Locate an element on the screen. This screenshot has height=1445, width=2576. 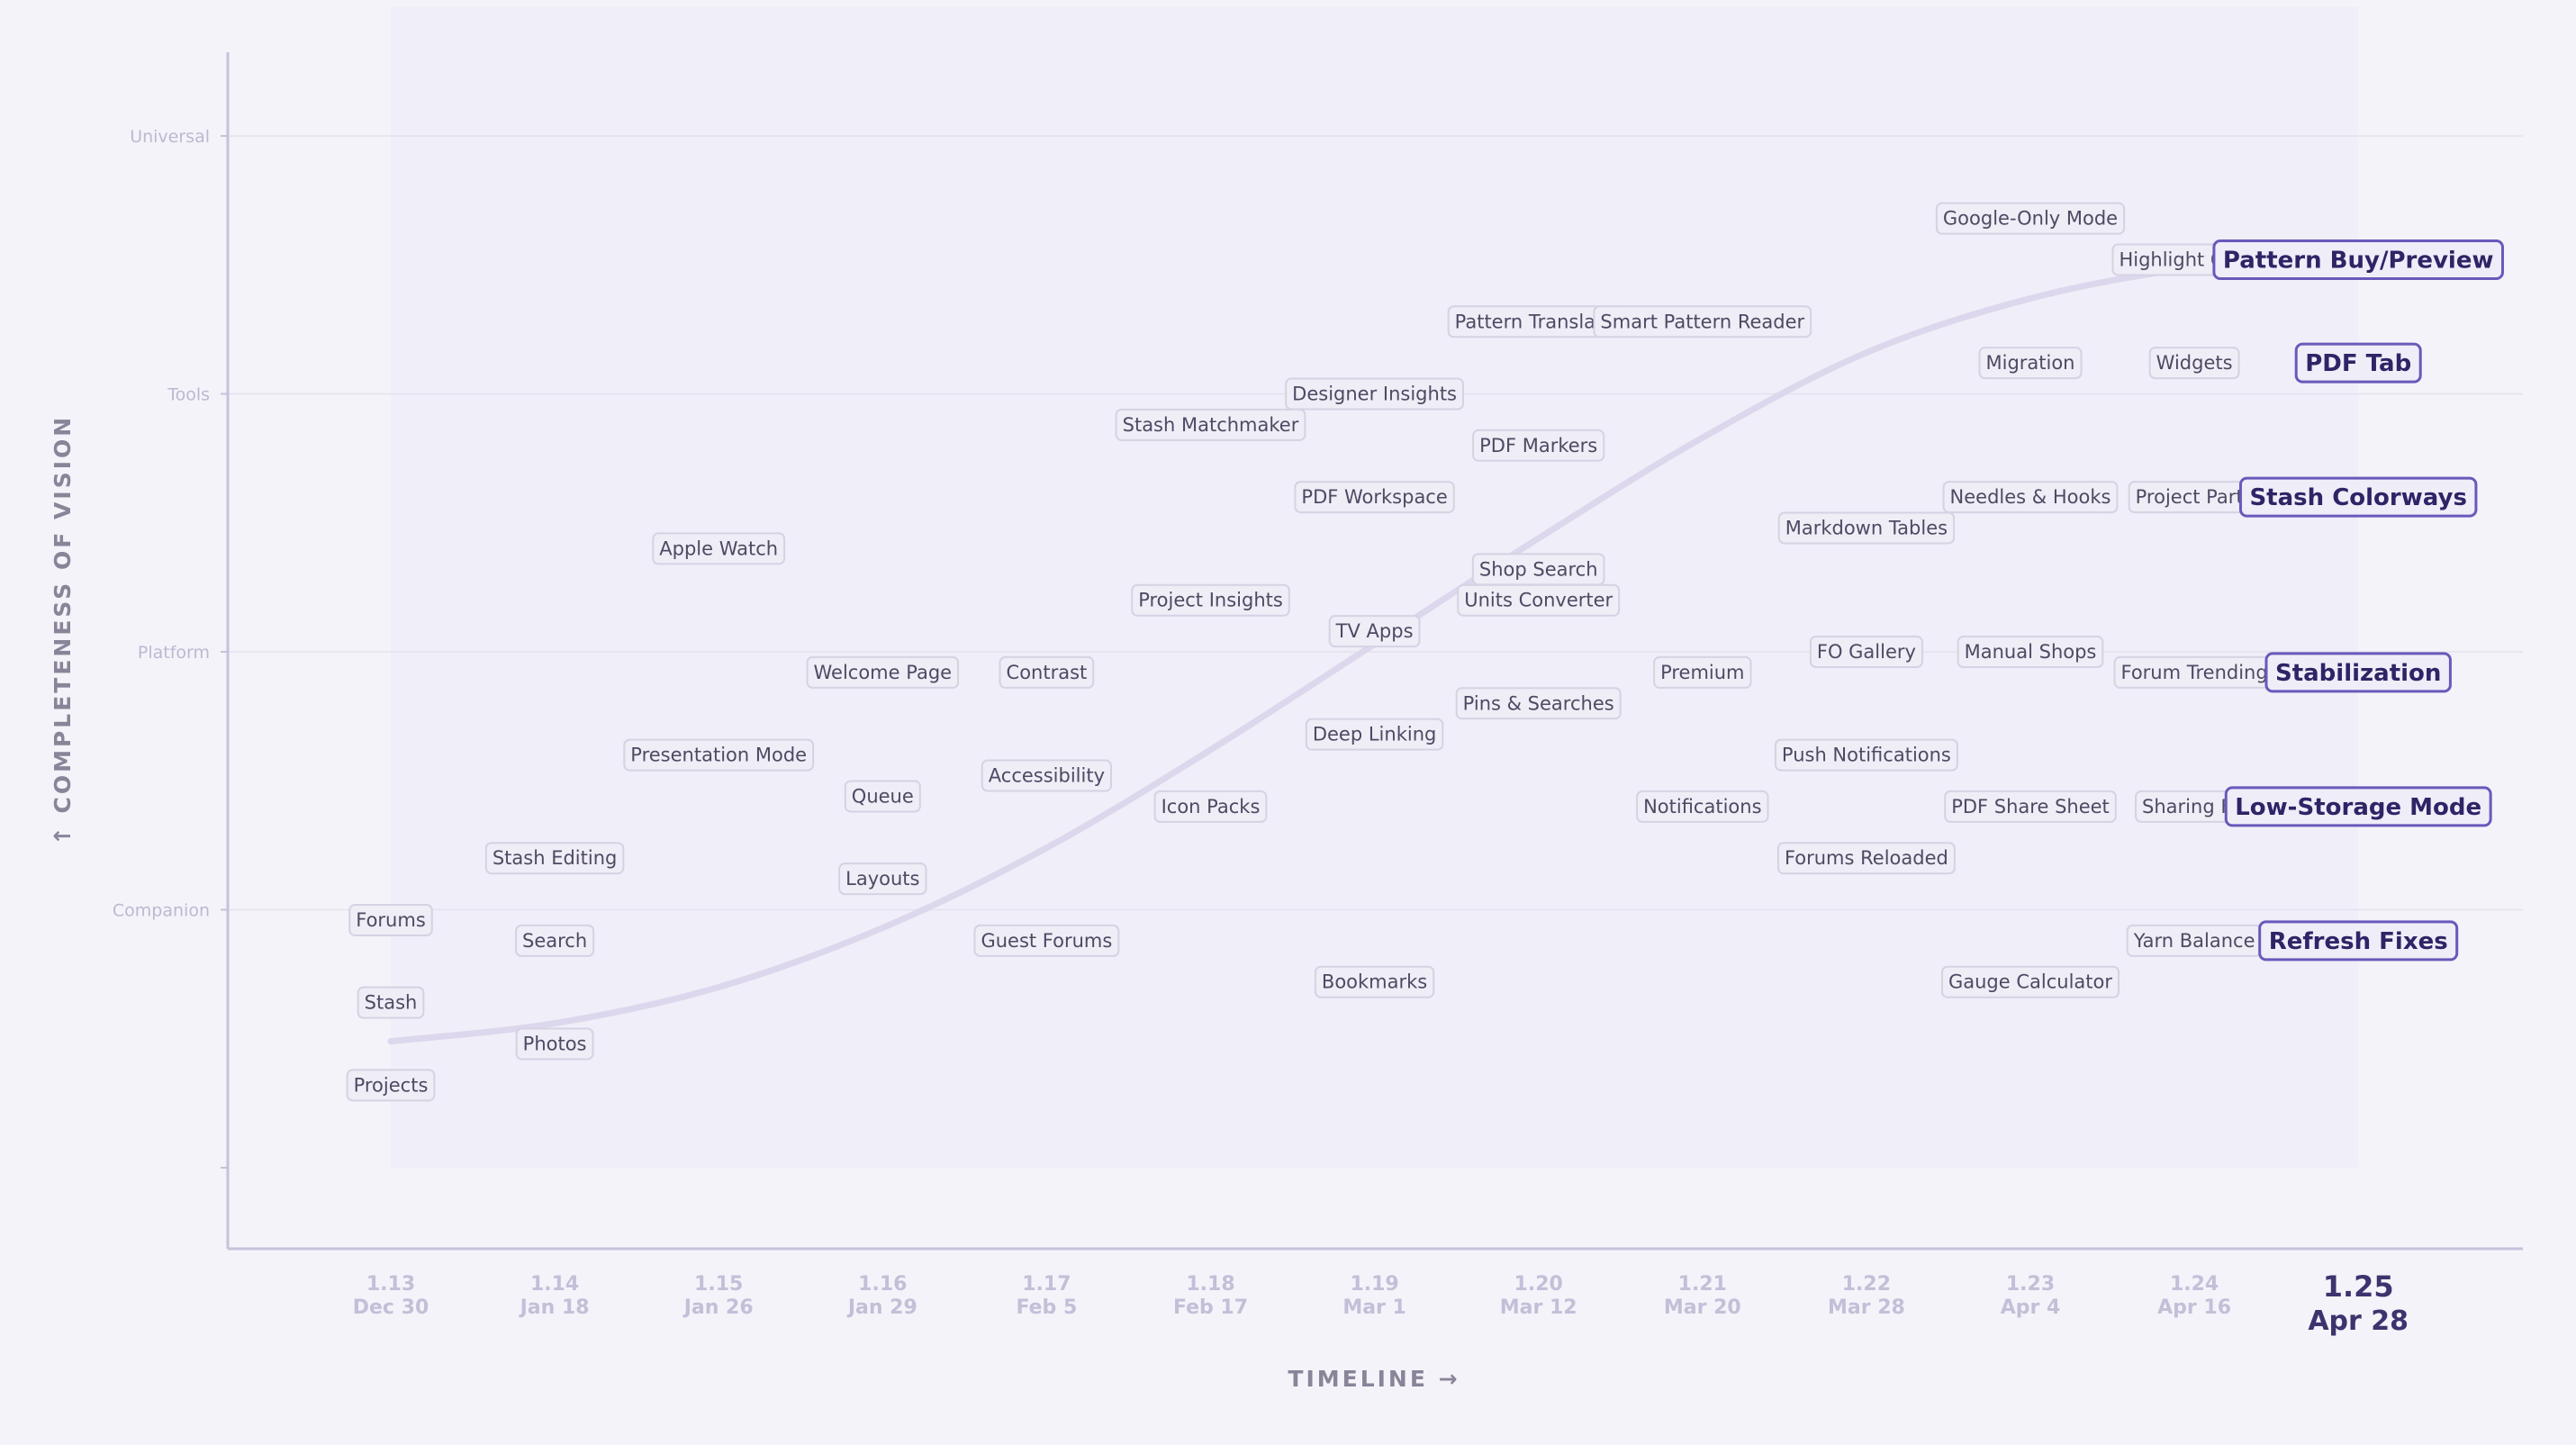
feature-label-text: PDF Markers is located at coordinates (1538, 445).